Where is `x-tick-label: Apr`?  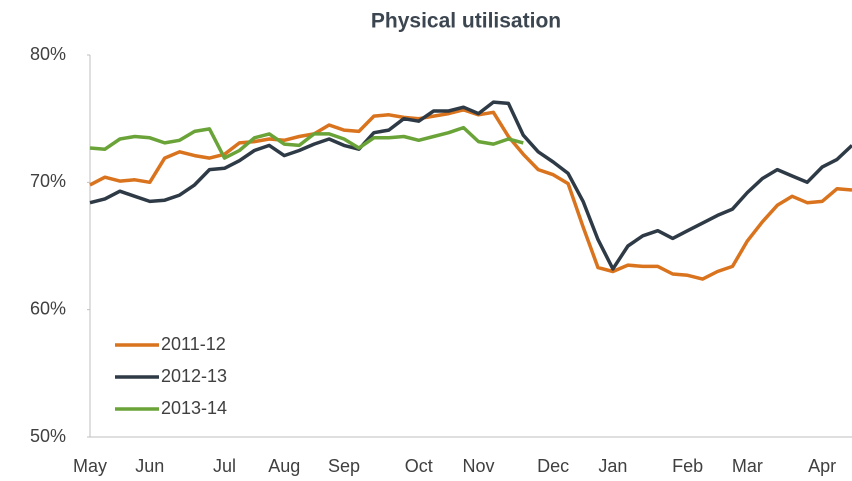 x-tick-label: Apr is located at coordinates (822, 466).